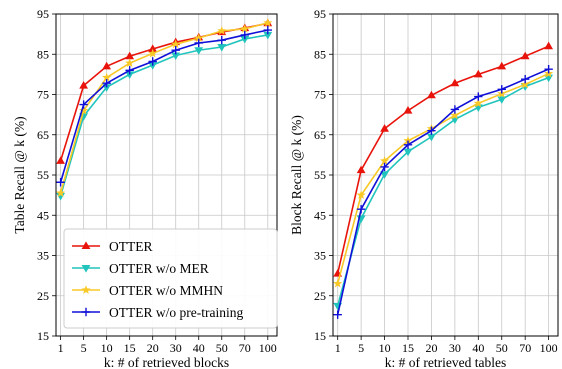  I want to click on x-tick-label: 100, so click(268, 348).